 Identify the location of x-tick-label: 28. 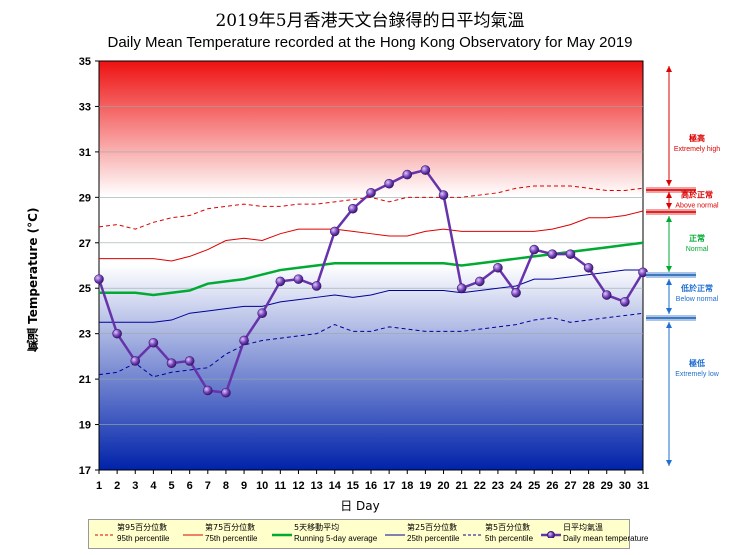
(588, 486).